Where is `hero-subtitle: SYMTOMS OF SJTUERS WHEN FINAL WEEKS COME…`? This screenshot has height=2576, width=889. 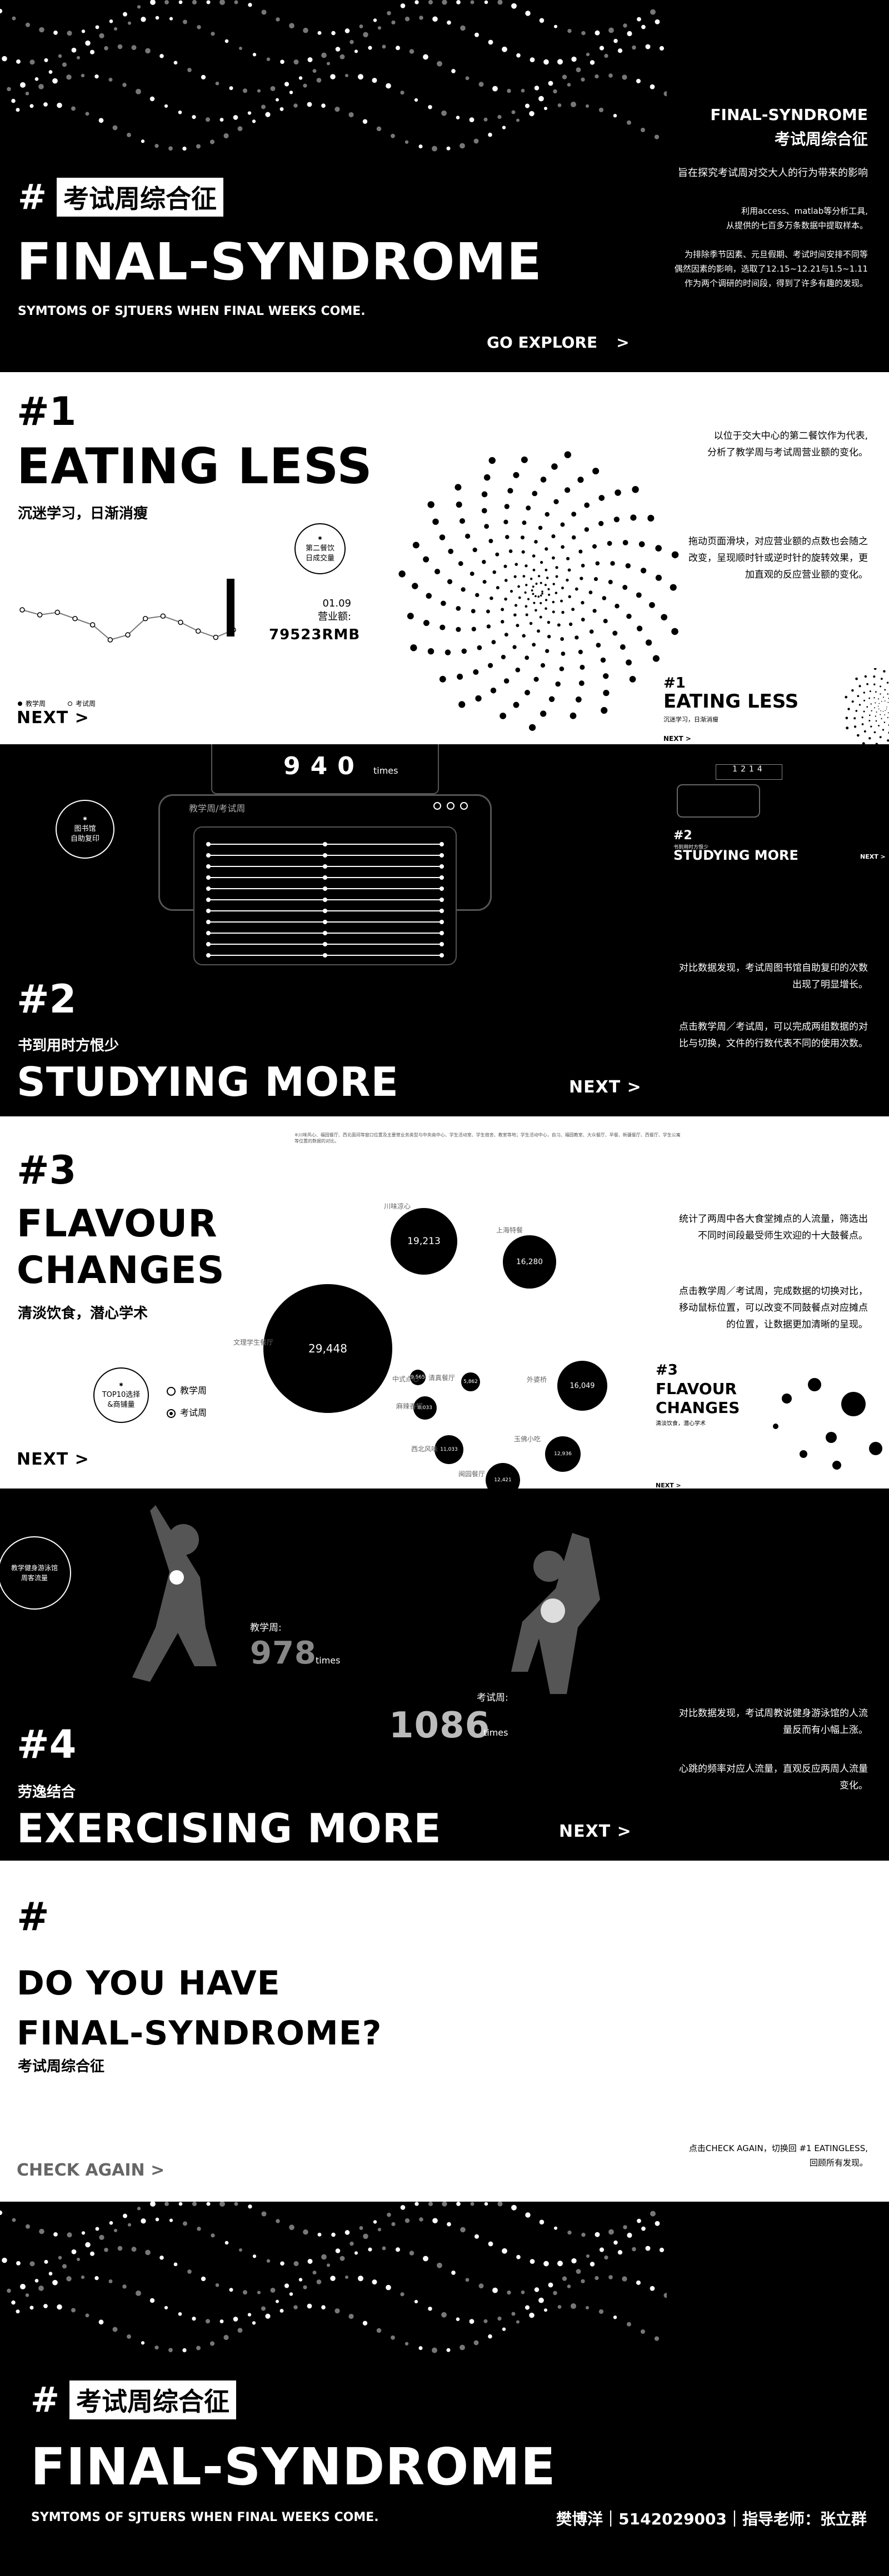
hero-subtitle: SYMTOMS OF SJTUERS WHEN FINAL WEEKS COME… is located at coordinates (192, 311).